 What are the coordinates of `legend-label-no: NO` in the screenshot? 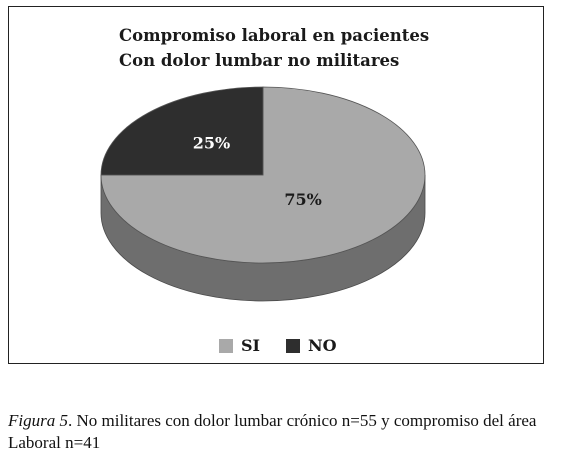 It's located at (322, 345).